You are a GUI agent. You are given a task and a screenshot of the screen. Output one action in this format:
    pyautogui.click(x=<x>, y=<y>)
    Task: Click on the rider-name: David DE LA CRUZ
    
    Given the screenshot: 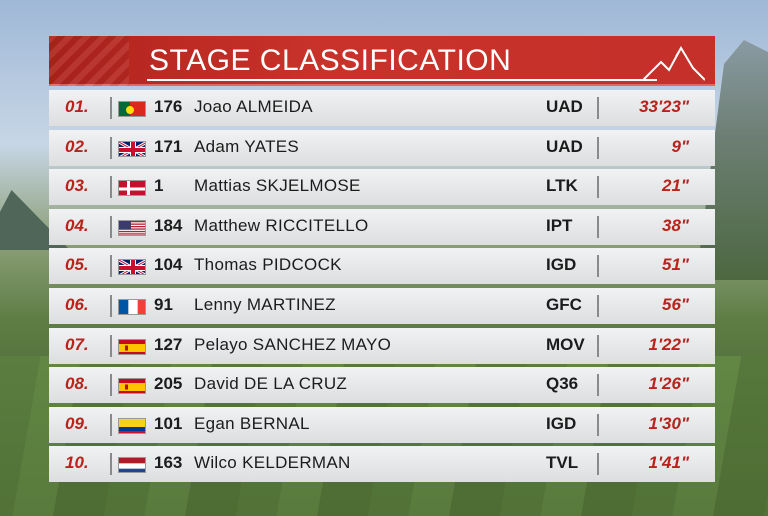 What is the action you would take?
    pyautogui.click(x=271, y=384)
    